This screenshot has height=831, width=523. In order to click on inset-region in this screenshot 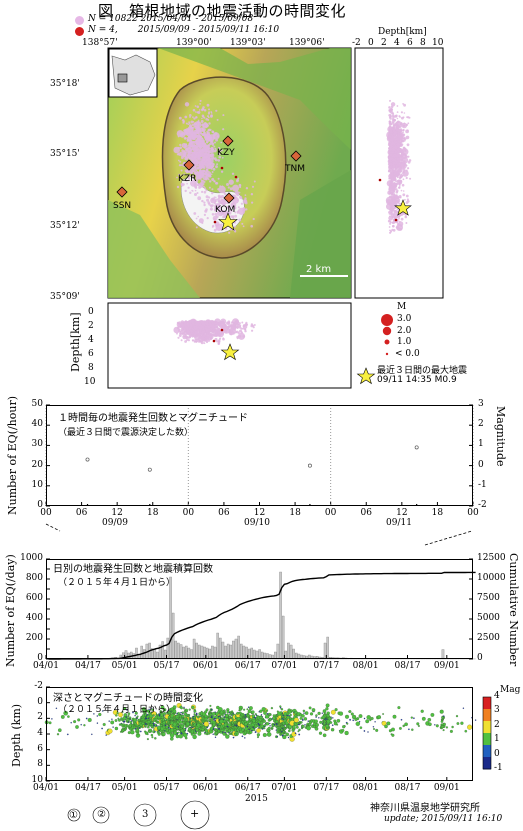, I will do `click(122, 78)`.